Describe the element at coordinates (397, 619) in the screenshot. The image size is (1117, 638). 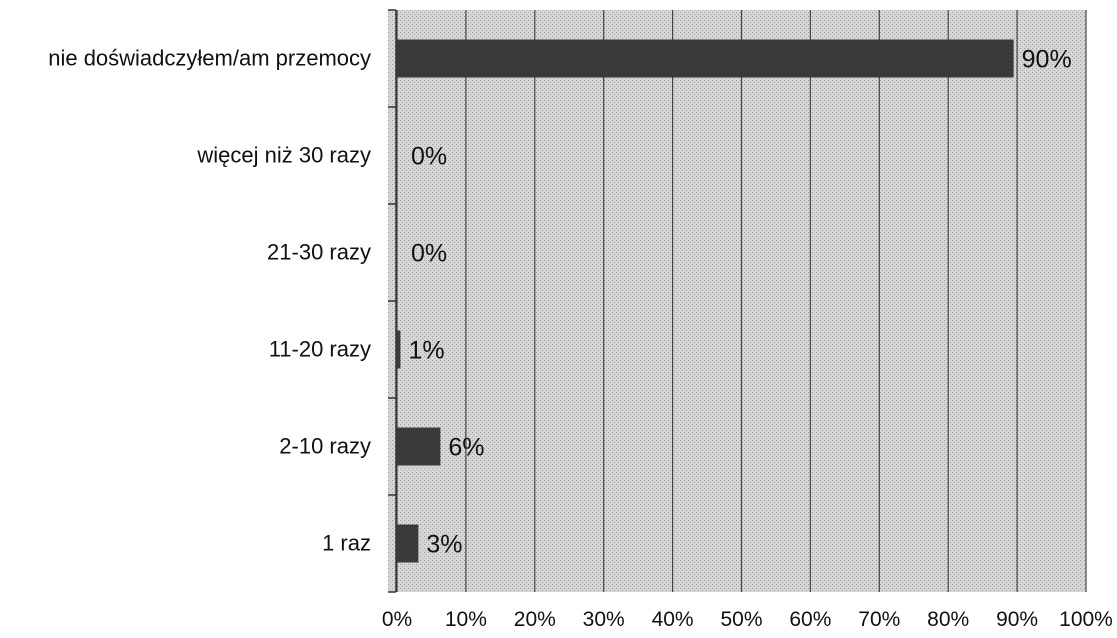
I see `x-tick-label: 0%` at that location.